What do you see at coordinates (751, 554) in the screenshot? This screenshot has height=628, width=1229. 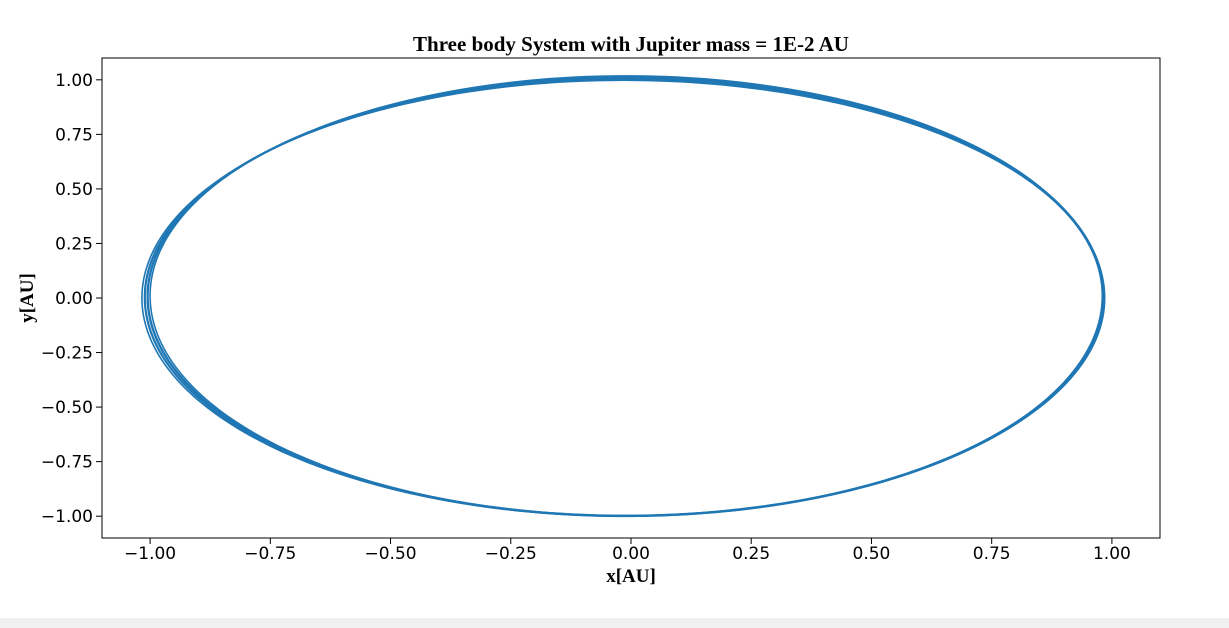 I see `x-tick-label: 0.25` at bounding box center [751, 554].